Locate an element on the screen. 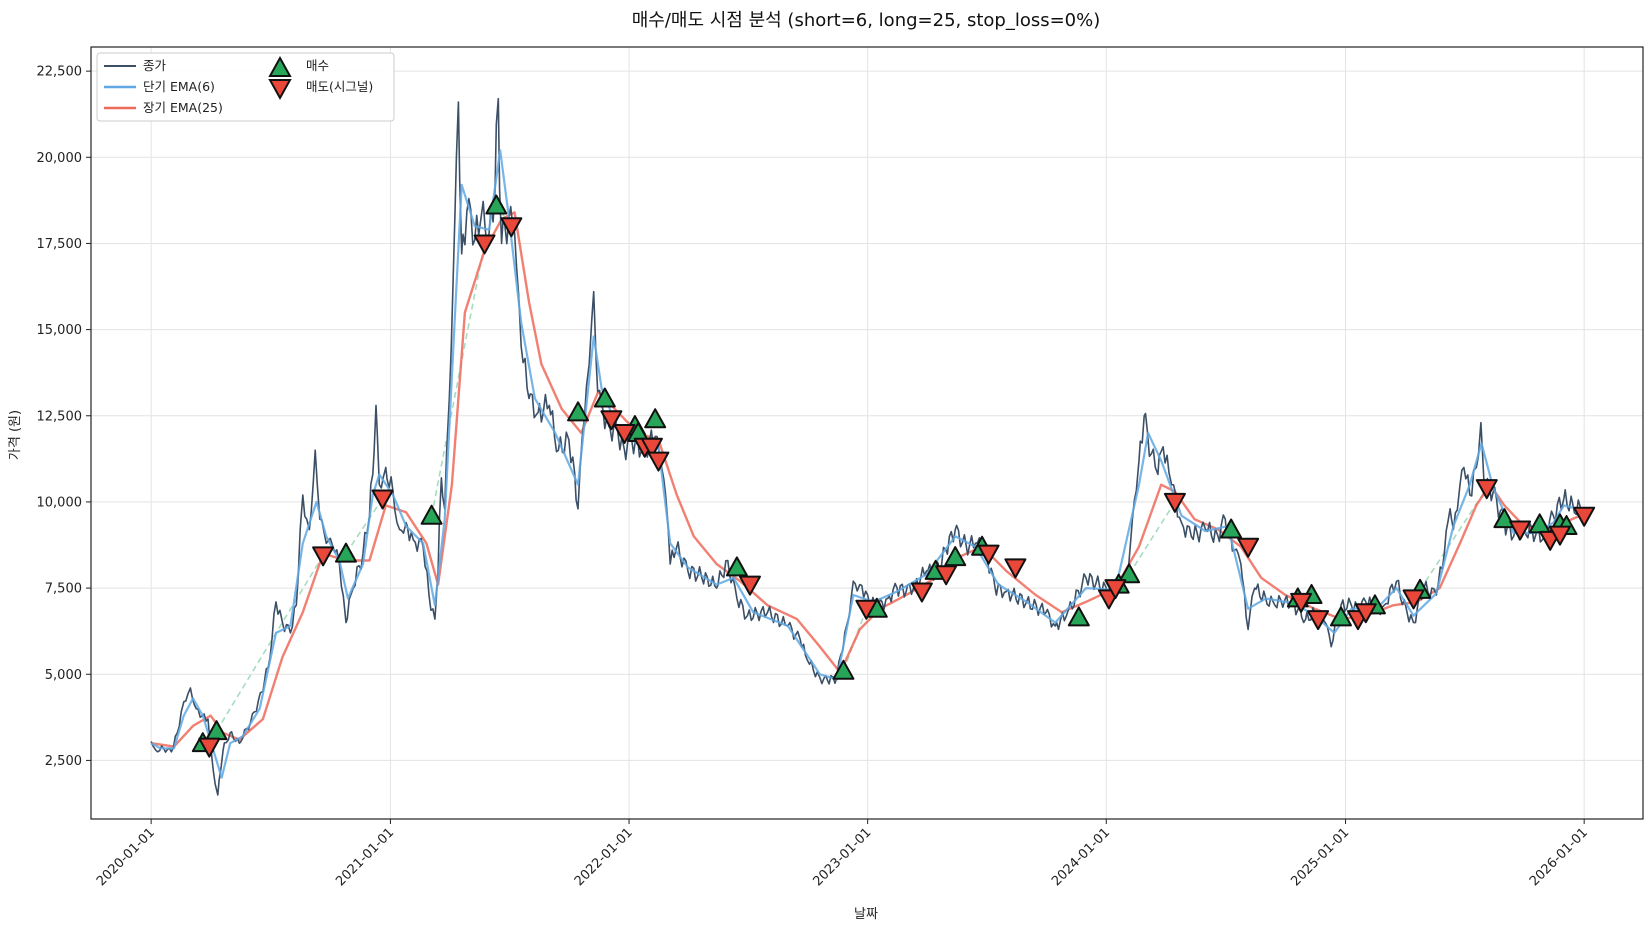 Image resolution: width=1650 pixels, height=930 pixels. legend: 종가 단기 EMA(6) 장기 EMA(25) 매수 매도(시그널) is located at coordinates (245, 87).